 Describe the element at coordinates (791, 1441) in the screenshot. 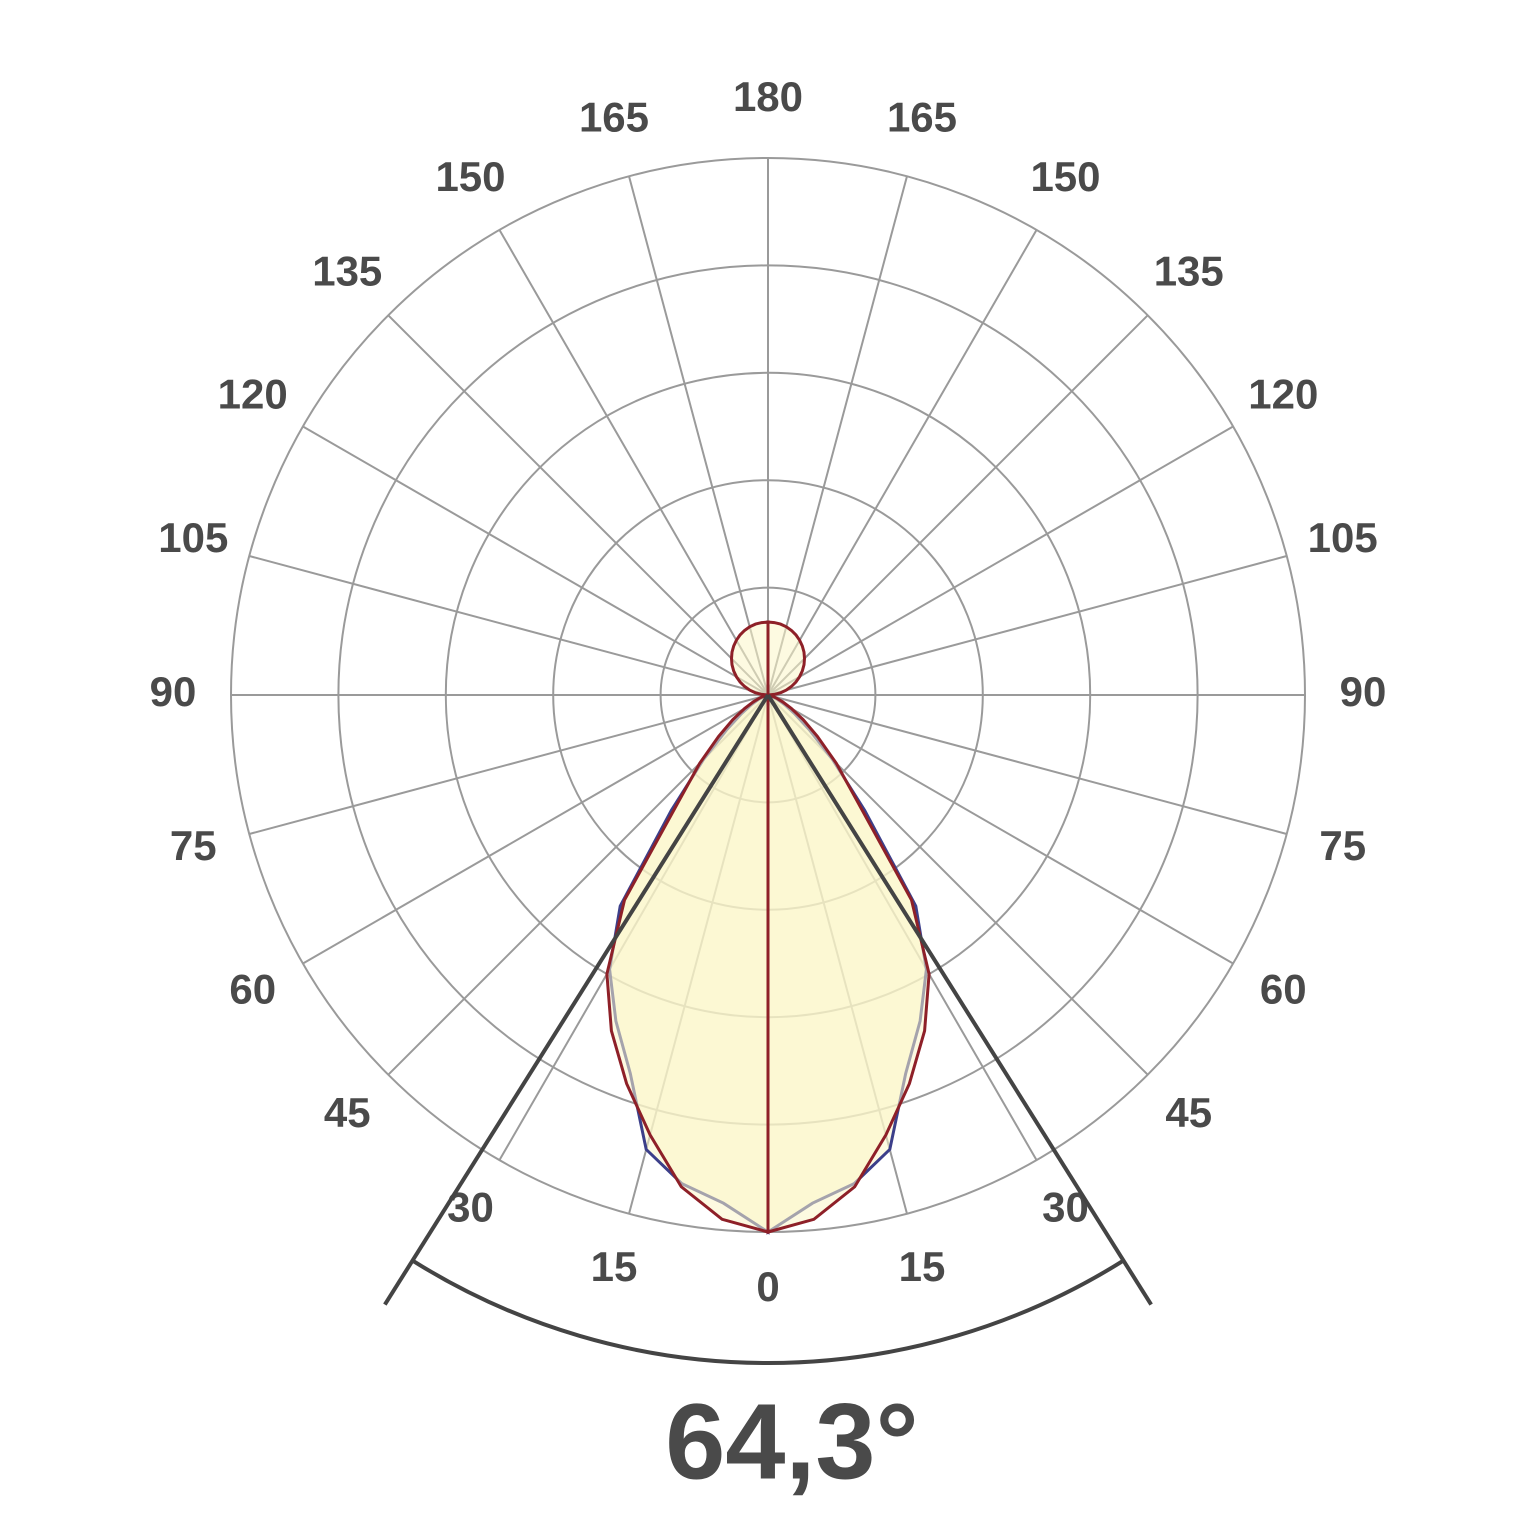

I see `beam-angle-label: 64,3°` at that location.